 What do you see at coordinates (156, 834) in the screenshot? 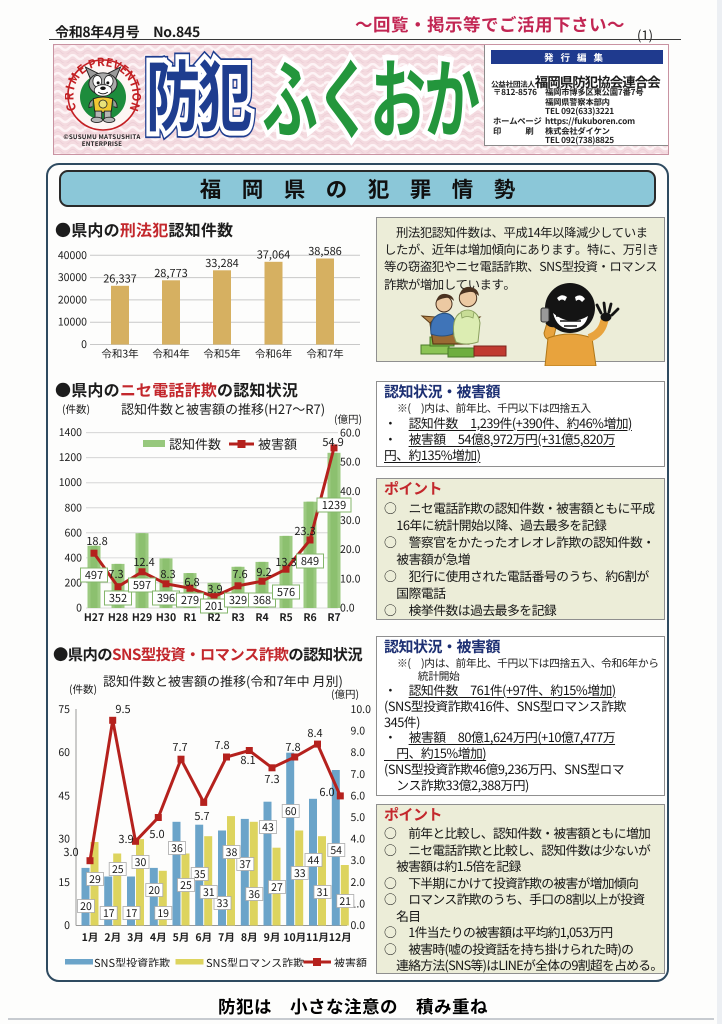
I see `svg-text: 5.0` at bounding box center [156, 834].